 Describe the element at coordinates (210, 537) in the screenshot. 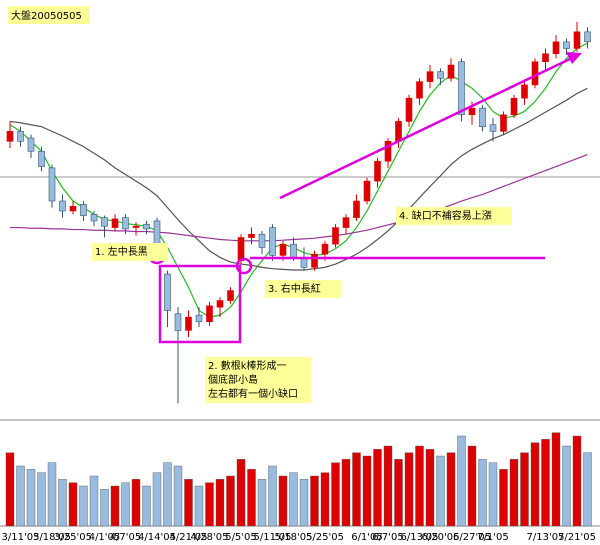

I see `x-tick-label: 4/28'05` at that location.